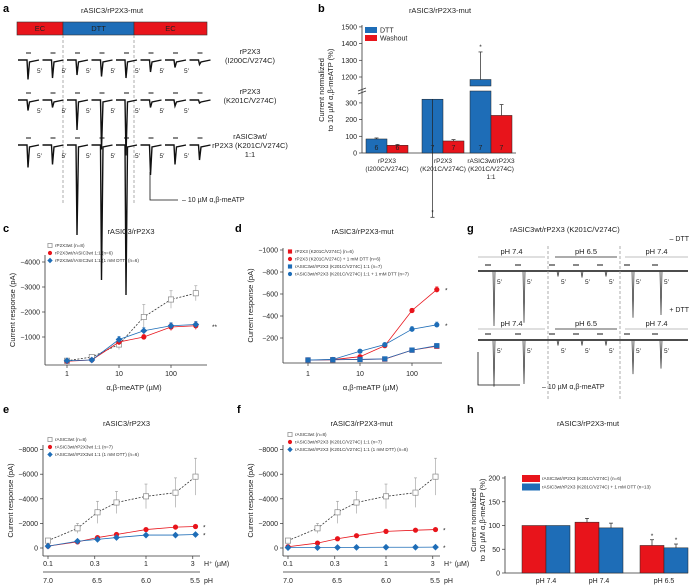 This screenshot has height=586, width=691. I want to click on significance-marker: *, so click(204, 535).